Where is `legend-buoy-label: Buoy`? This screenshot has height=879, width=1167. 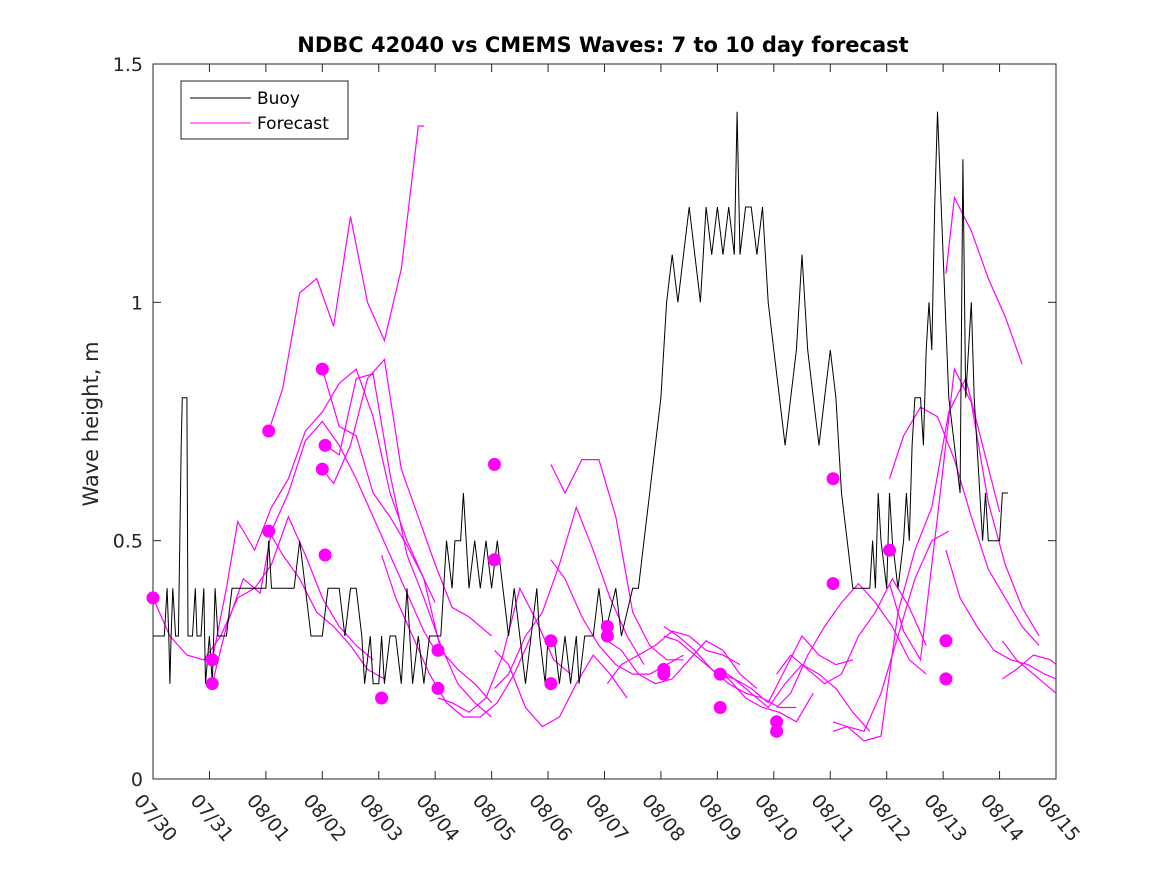
legend-buoy-label: Buoy is located at coordinates (278, 99).